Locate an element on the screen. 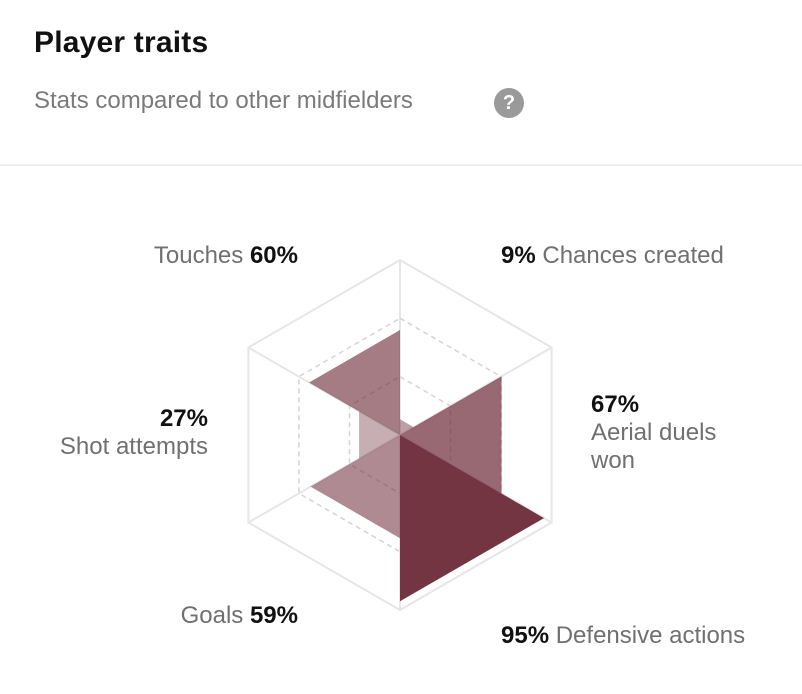 Image resolution: width=802 pixels, height=694 pixels. label-name: Shot attempts is located at coordinates (133, 446).